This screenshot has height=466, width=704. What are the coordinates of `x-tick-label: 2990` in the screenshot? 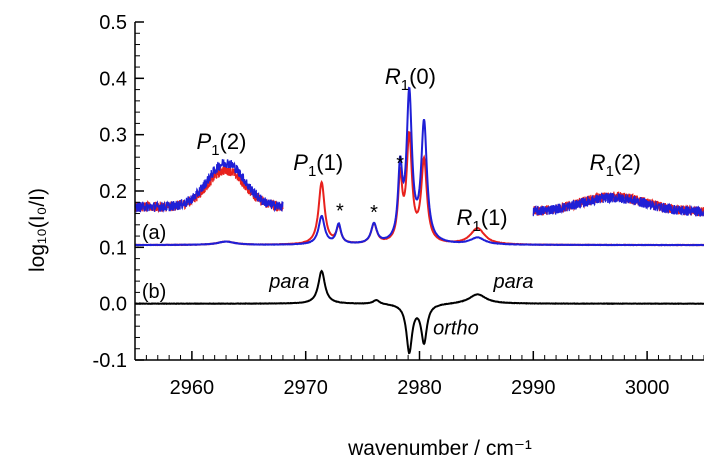 It's located at (533, 388).